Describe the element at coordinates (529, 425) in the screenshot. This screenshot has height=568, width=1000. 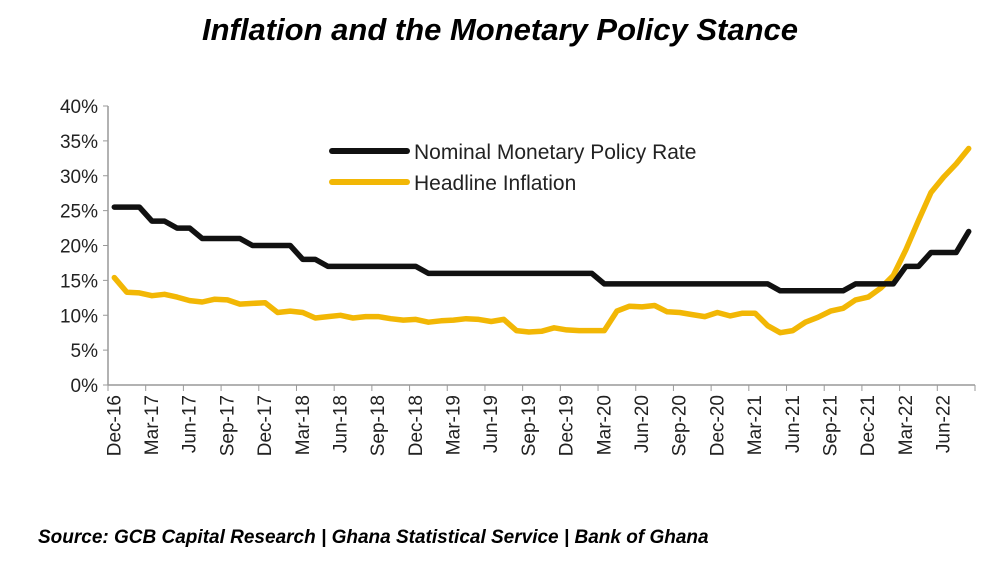
I see `x-tick-label: Sep-19` at that location.